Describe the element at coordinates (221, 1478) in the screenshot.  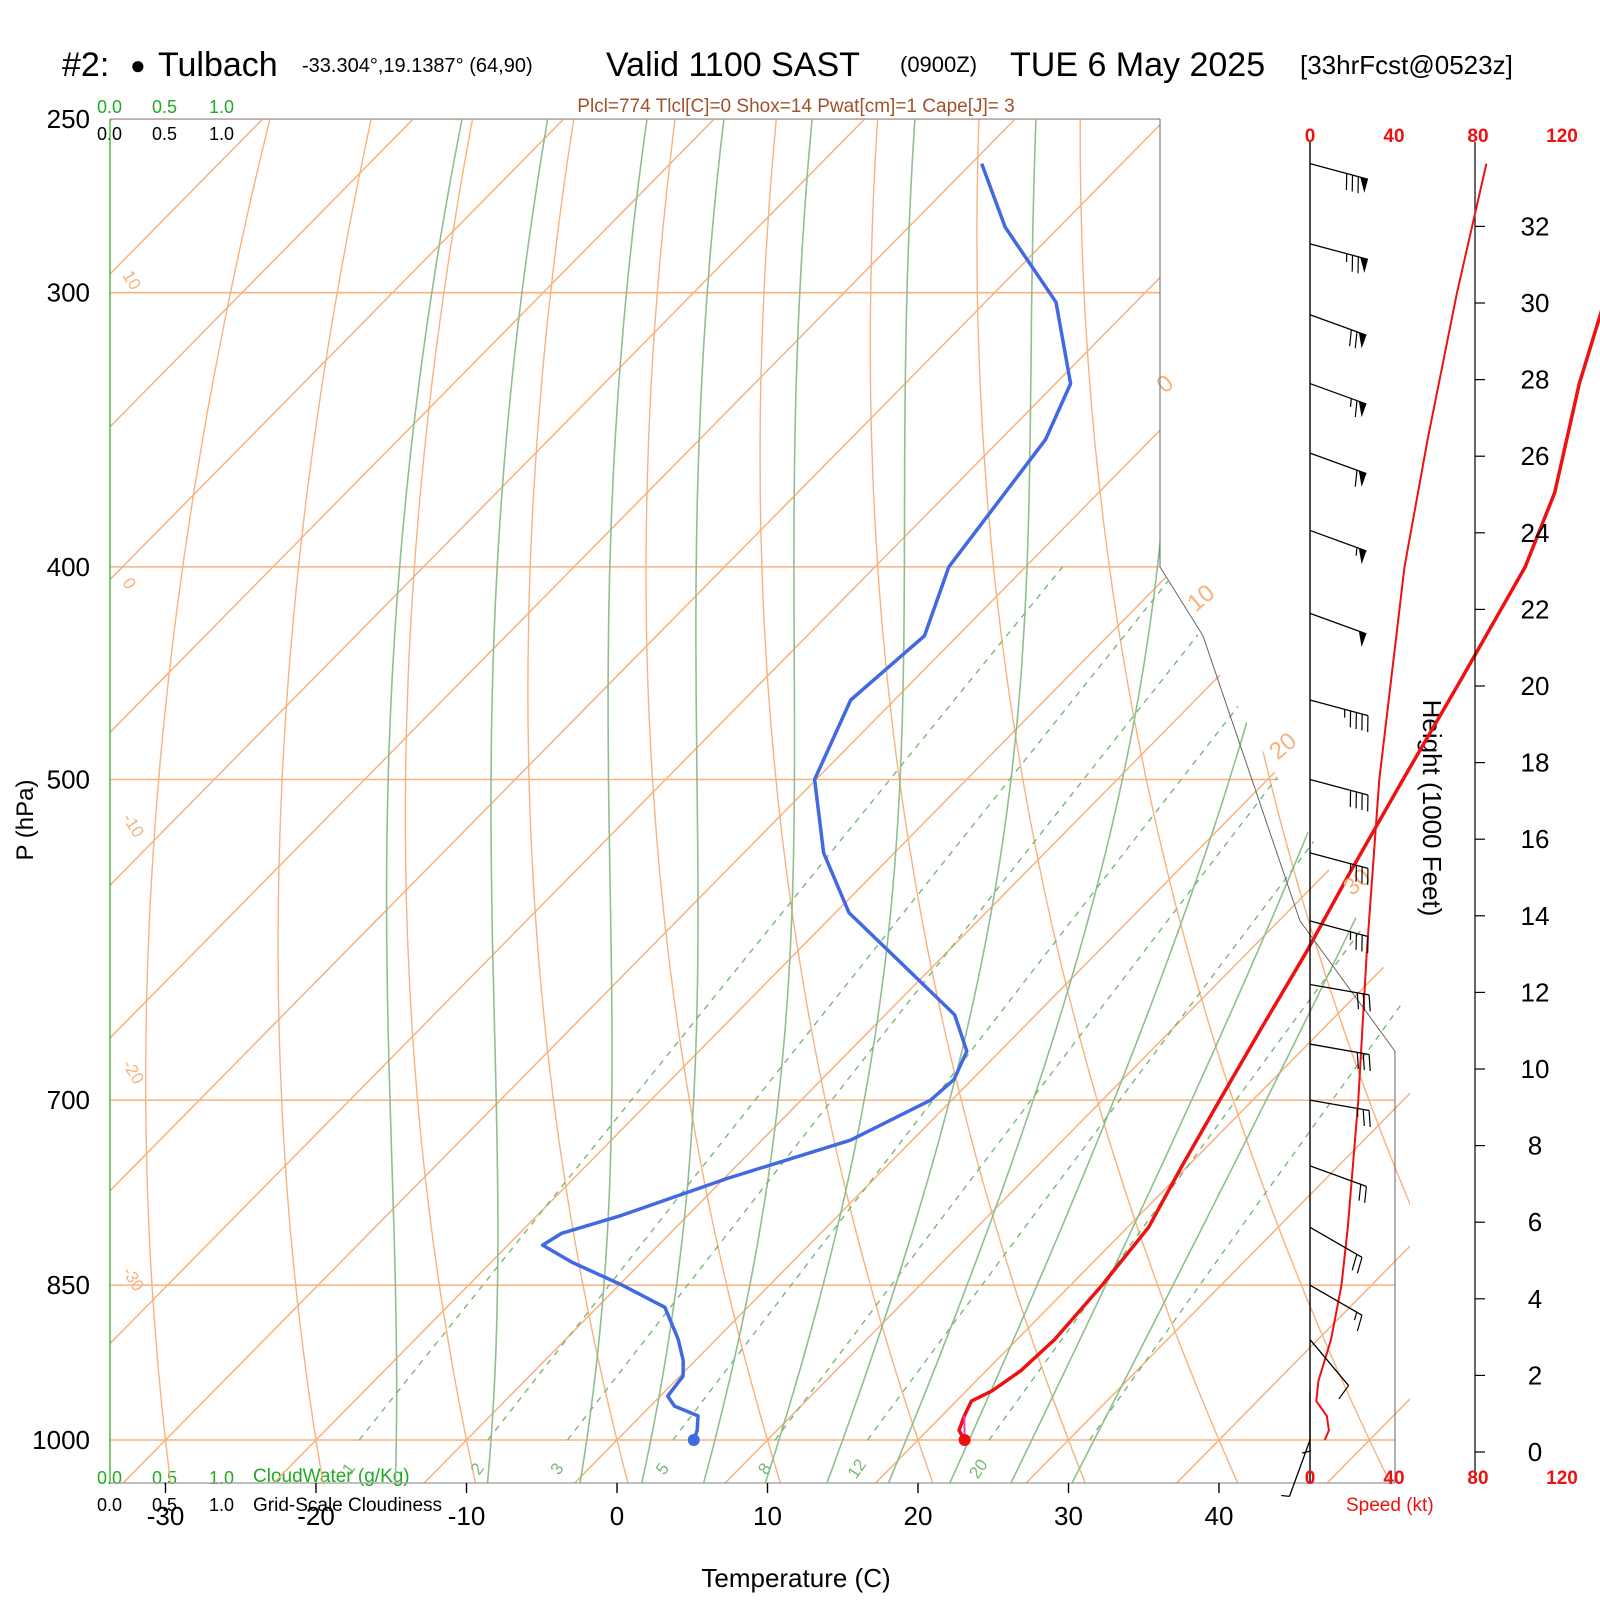
I see `cloudwater-scale-bottom-2: 1.0` at that location.